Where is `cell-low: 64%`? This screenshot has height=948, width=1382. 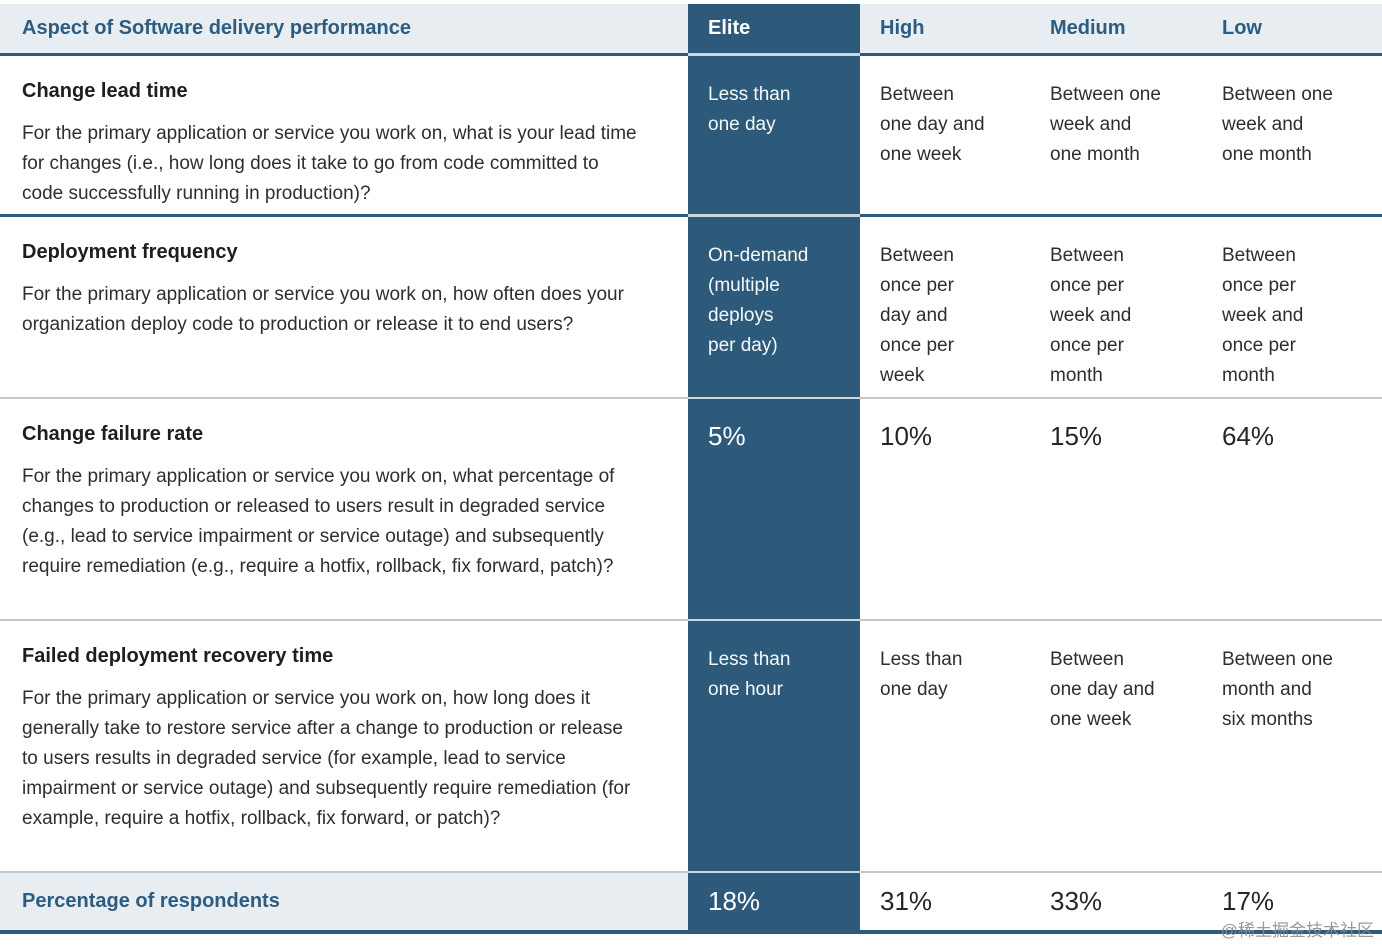
cell-low: 64% is located at coordinates (1292, 508).